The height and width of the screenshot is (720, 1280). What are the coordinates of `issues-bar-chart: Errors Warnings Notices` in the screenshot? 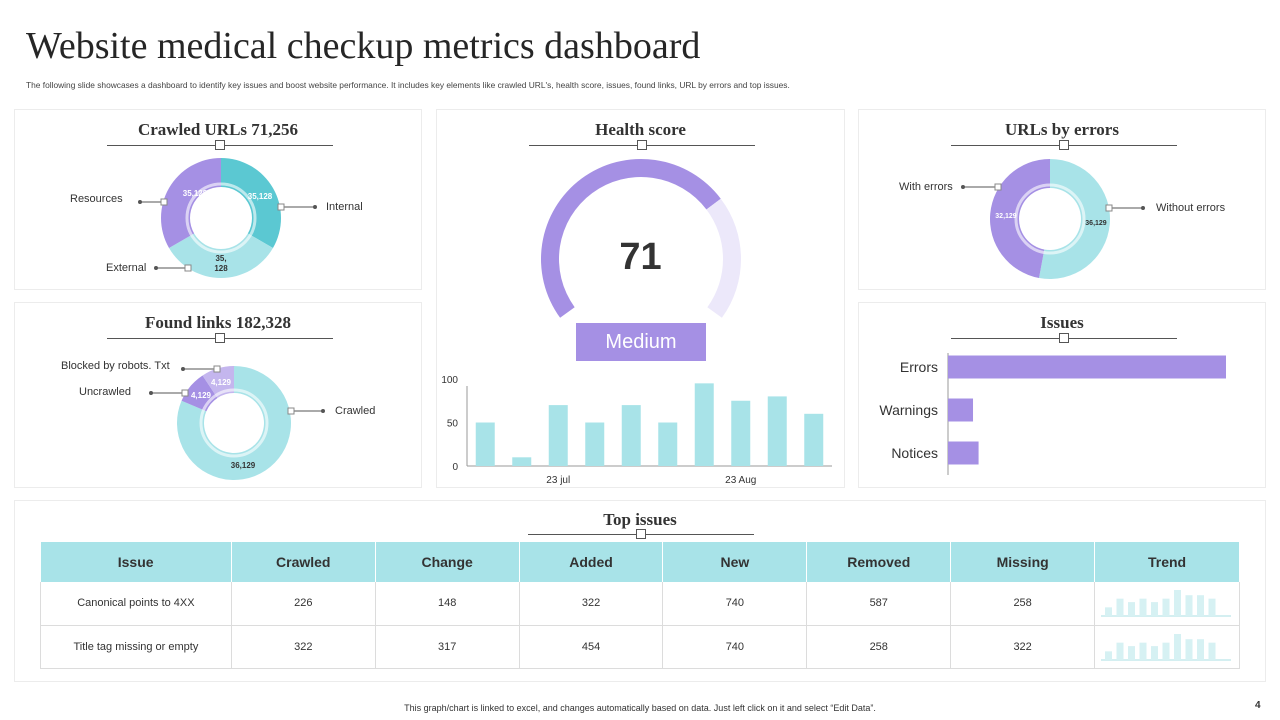 It's located at (1063, 396).